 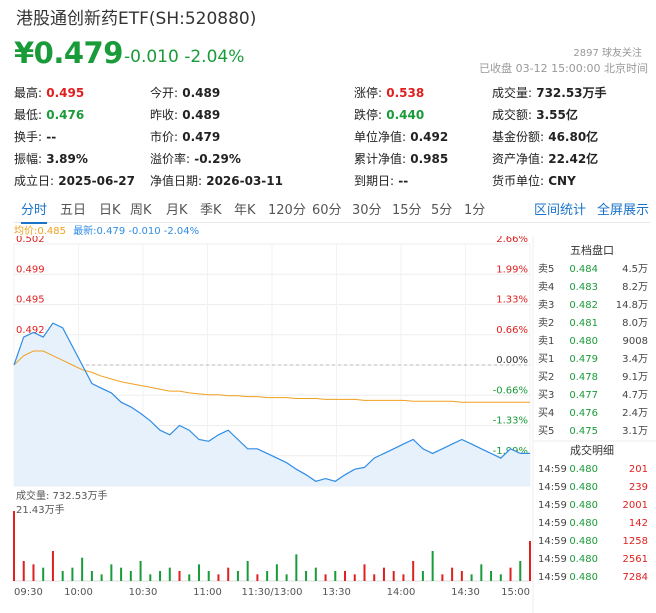 I want to click on orderbook-price: 0.476, so click(x=583, y=413).